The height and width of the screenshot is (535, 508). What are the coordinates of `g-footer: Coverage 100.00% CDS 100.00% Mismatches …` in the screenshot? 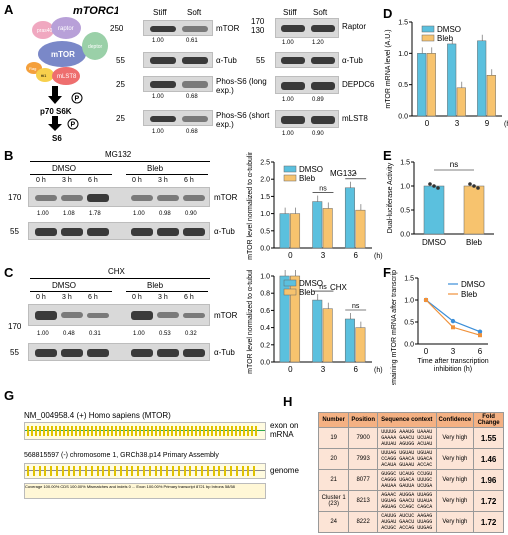 It's located at (145, 491).